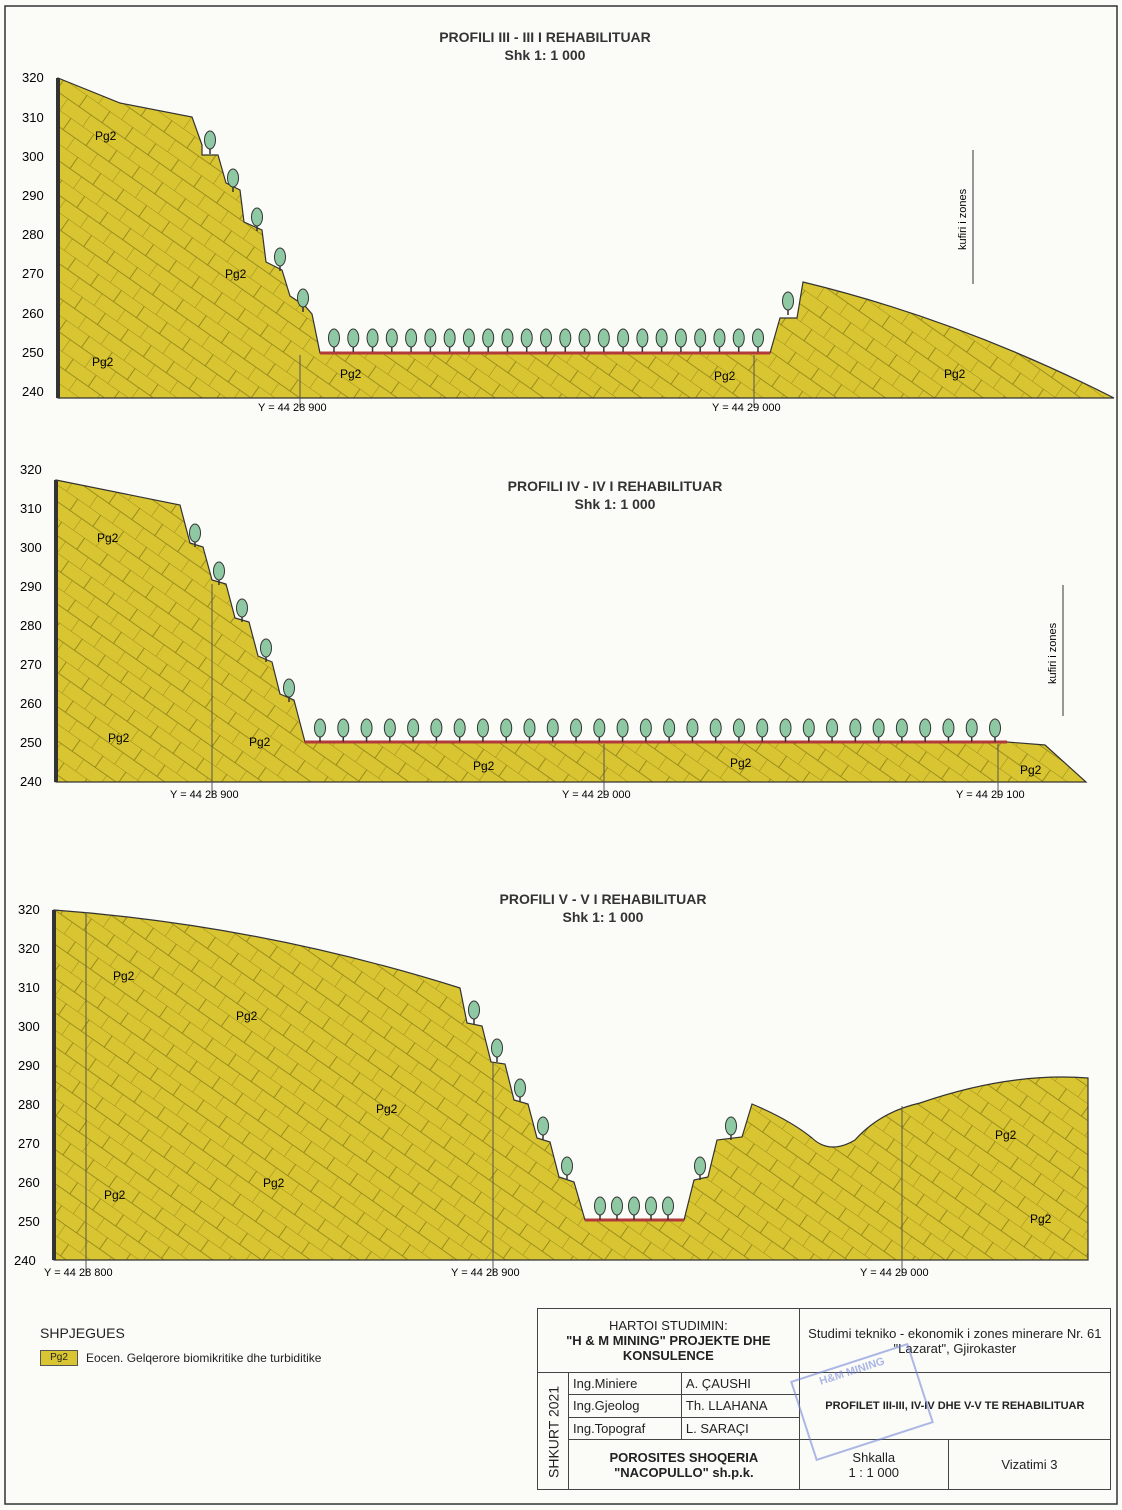 The width and height of the screenshot is (1122, 1510). I want to click on y-tick-label: 310, so click(31, 508).